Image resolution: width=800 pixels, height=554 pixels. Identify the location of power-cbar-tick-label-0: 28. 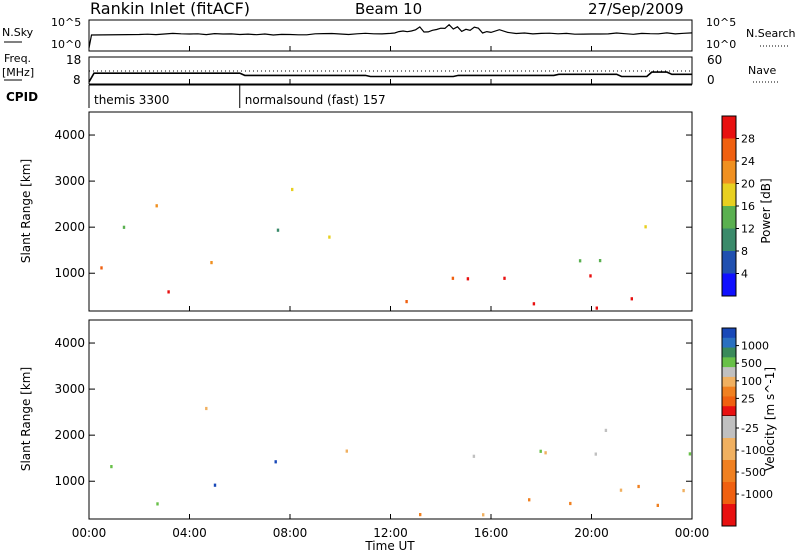
(748, 139).